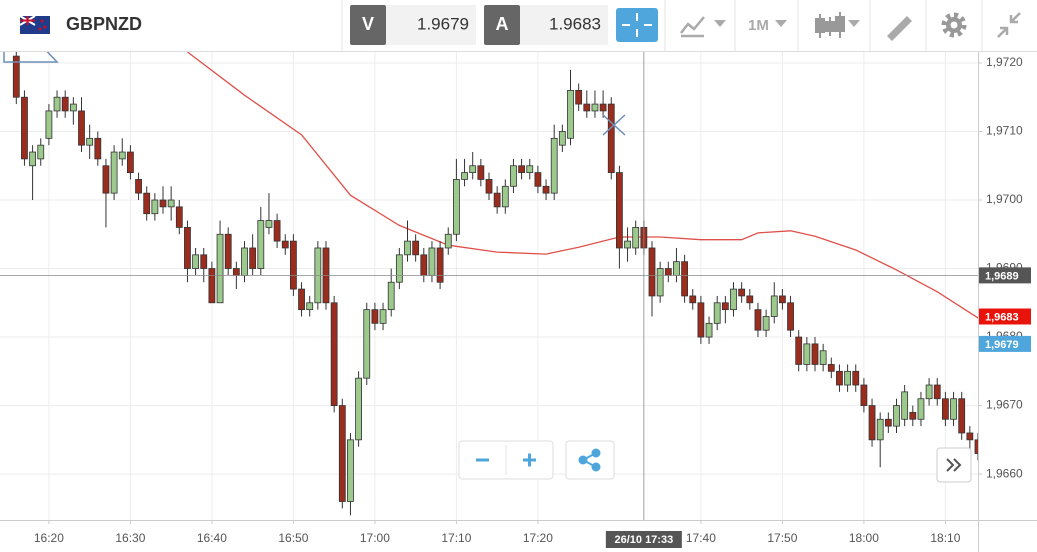 Image resolution: width=1037 pixels, height=552 pixels. What do you see at coordinates (715, 461) in the screenshot?
I see `zoom-controls` at bounding box center [715, 461].